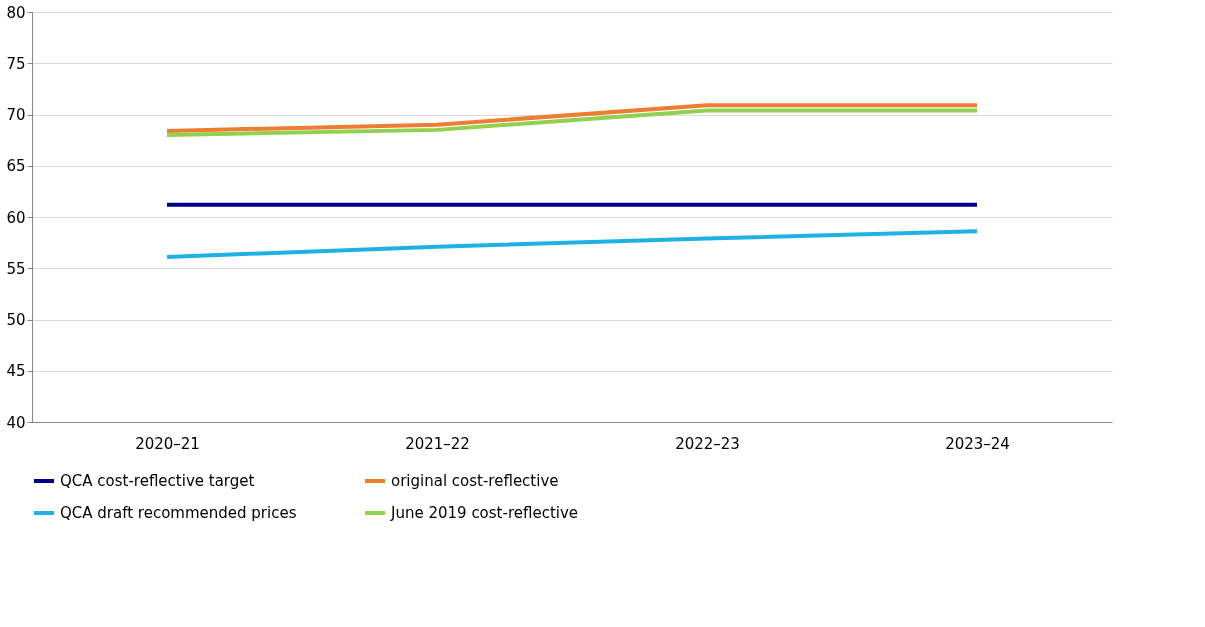  Describe the element at coordinates (16, 217) in the screenshot. I see `y-tick-label: 60` at that location.